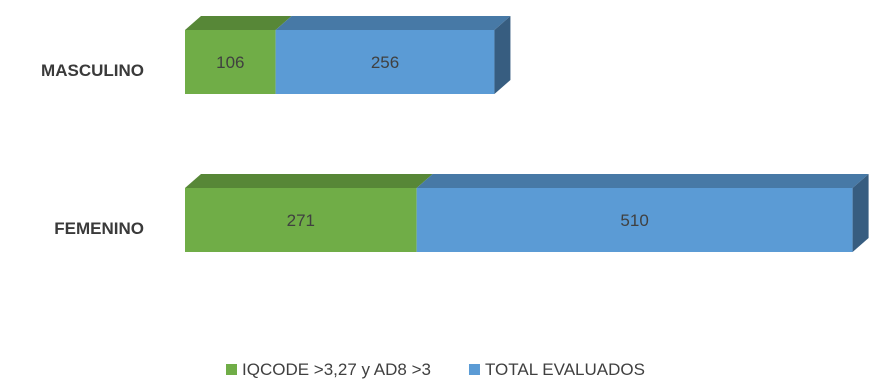  I want to click on bar-side-series-2-masculino, so click(502, 55).